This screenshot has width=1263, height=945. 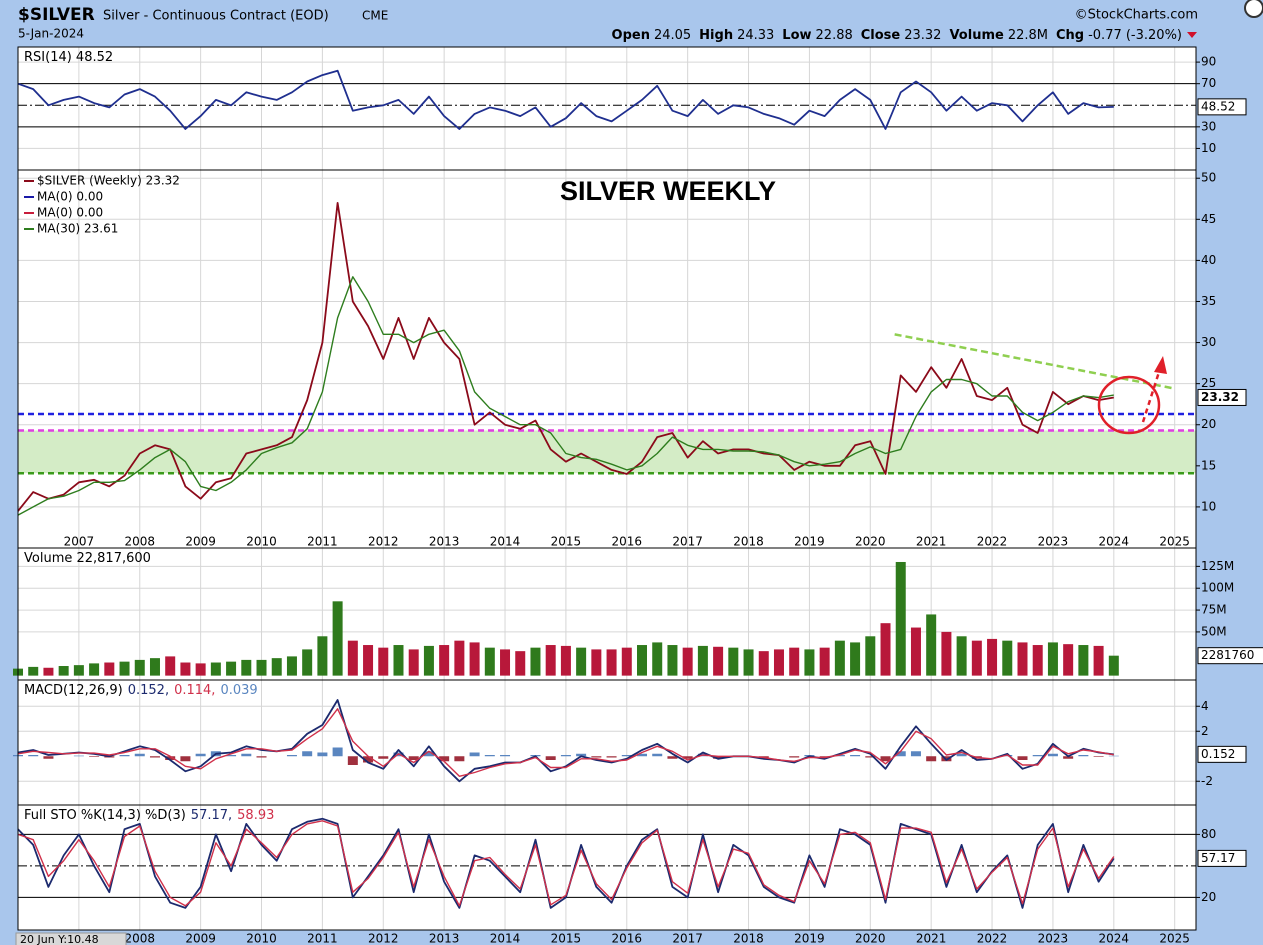 I want to click on y-tick-label: 25, so click(x=1208, y=383).